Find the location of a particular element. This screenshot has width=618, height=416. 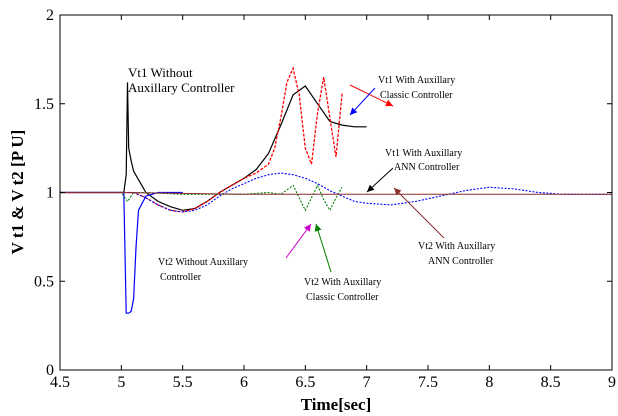

x-tick-label: 4.5 is located at coordinates (60, 382).